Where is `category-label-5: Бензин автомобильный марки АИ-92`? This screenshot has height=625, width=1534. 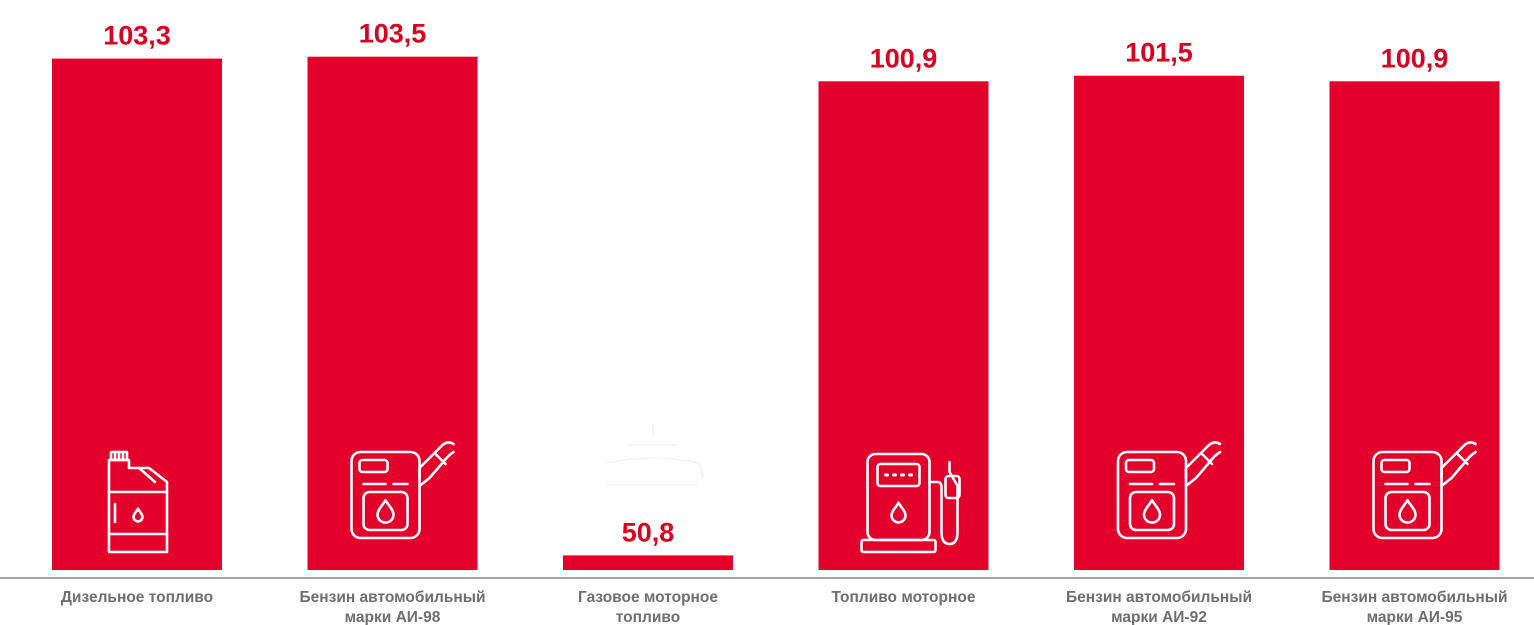
category-label-5: Бензин автомобильный марки АИ-92 is located at coordinates (1159, 607).